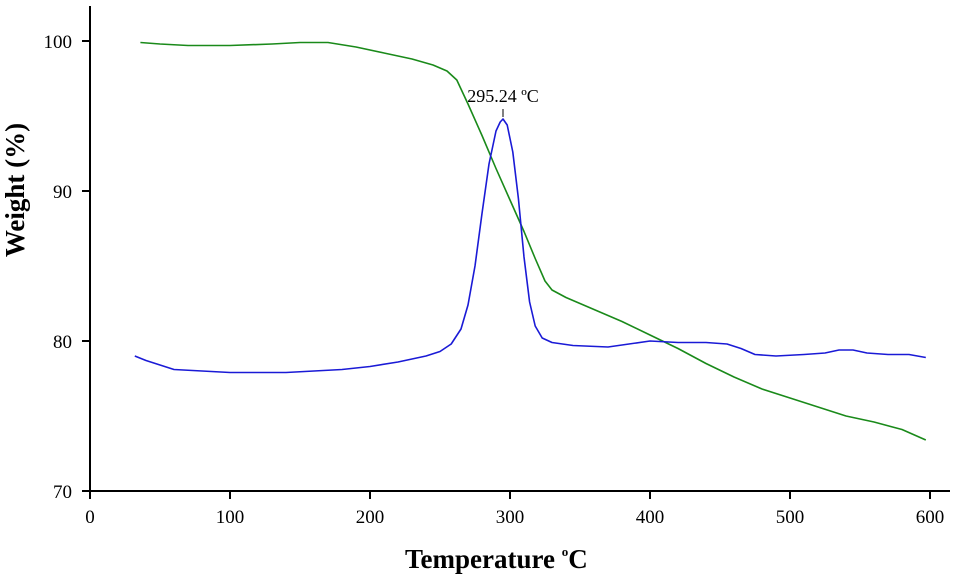 This screenshot has height=581, width=956. What do you see at coordinates (790, 517) in the screenshot?
I see `x-tick-label: 500` at bounding box center [790, 517].